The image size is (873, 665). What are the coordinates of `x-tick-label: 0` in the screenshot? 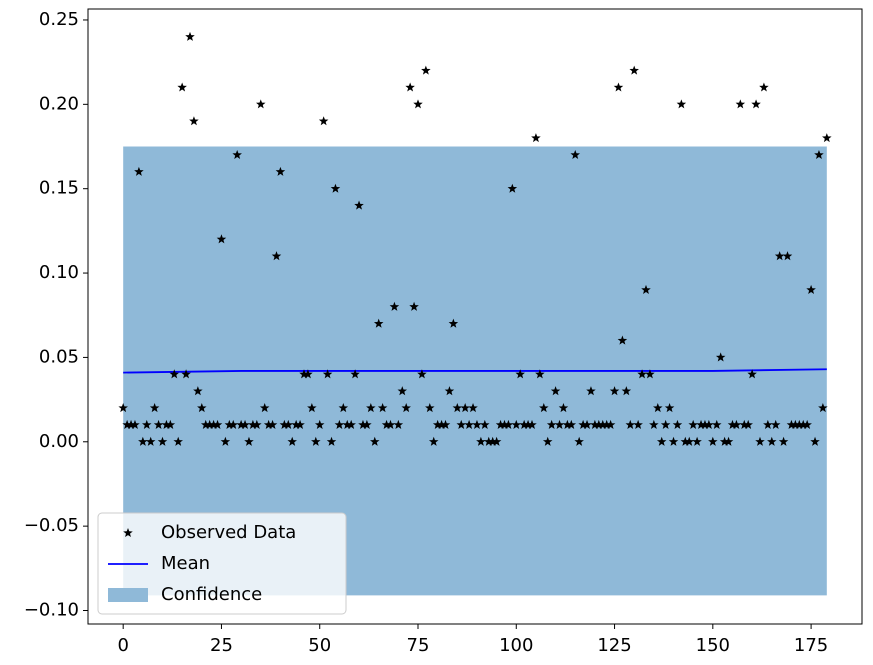 It's located at (122, 645).